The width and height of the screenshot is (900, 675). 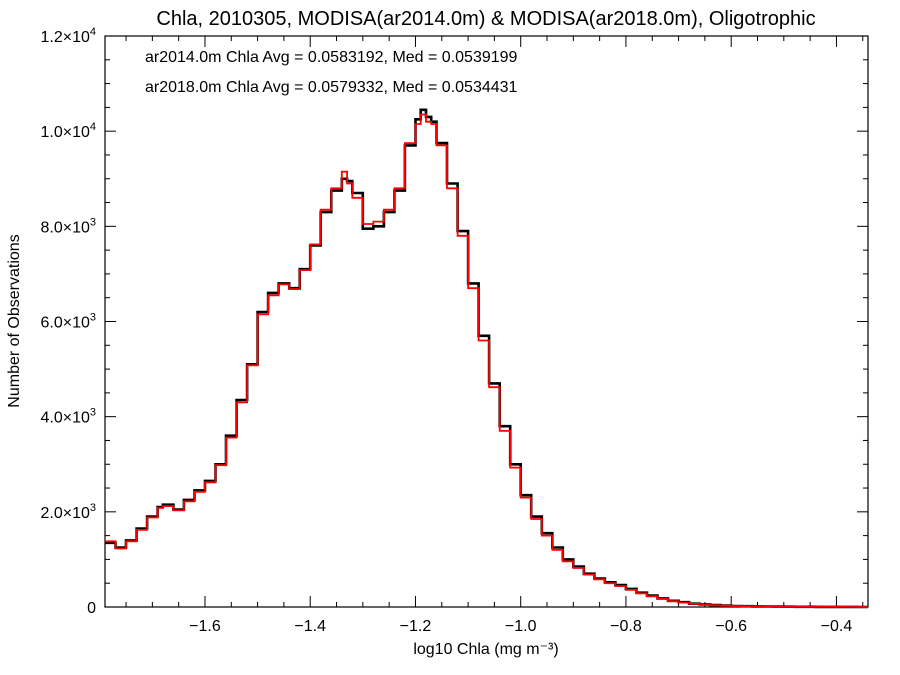 I want to click on x-tick-label: −1.4, so click(x=310, y=626).